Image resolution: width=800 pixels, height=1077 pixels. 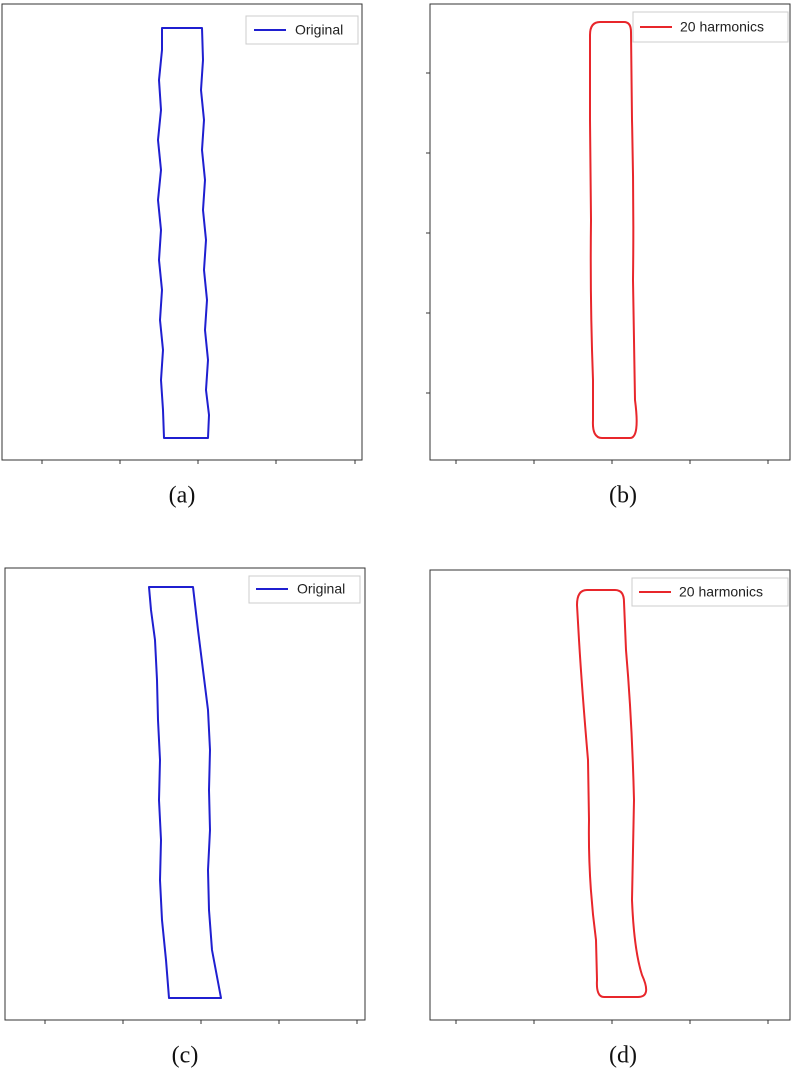 I want to click on caption: (b), so click(x=623, y=496).